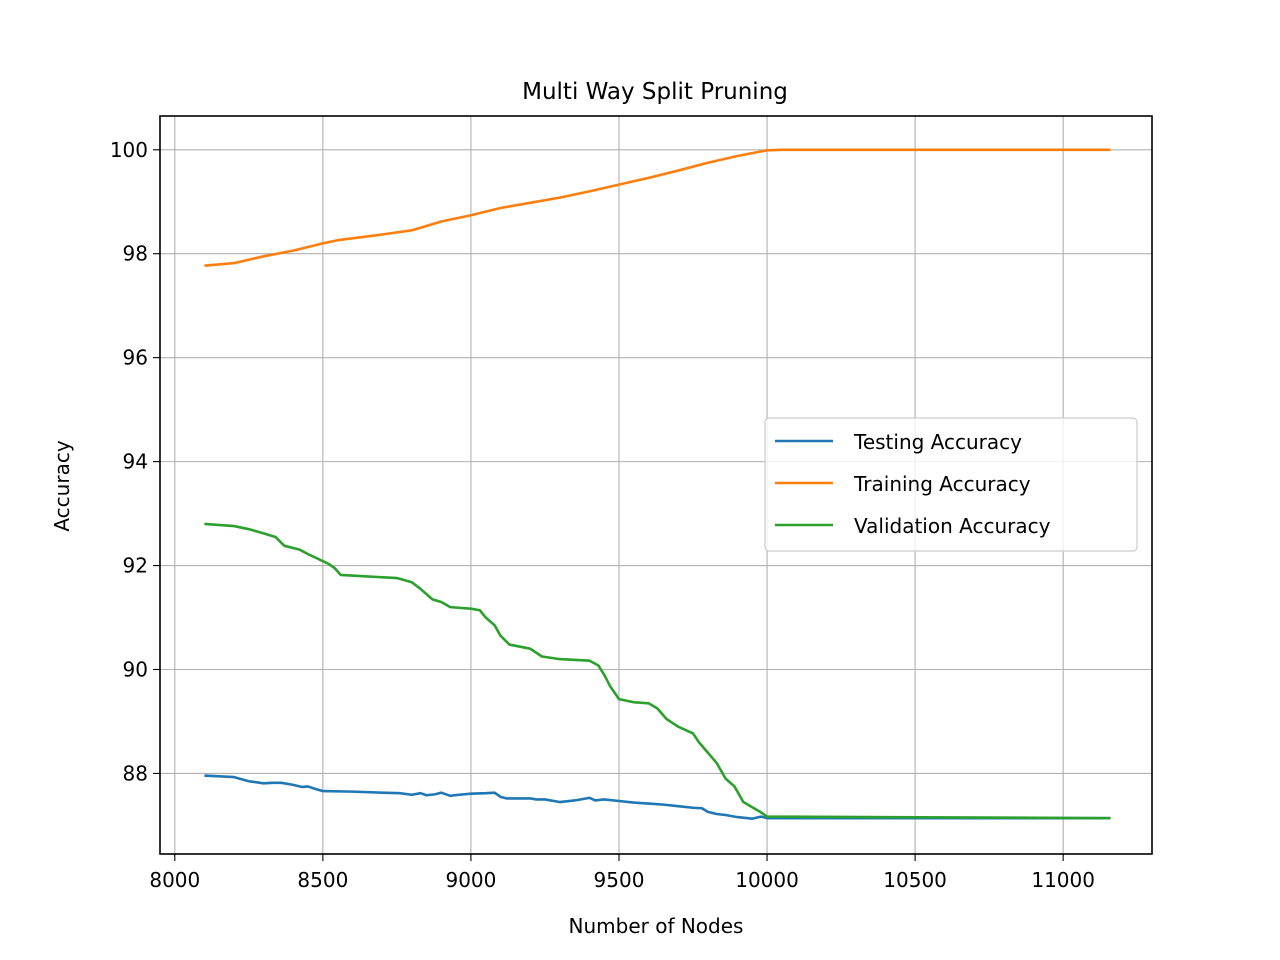 This screenshot has height=960, width=1280. I want to click on x-tick-label: 8000, so click(174, 880).